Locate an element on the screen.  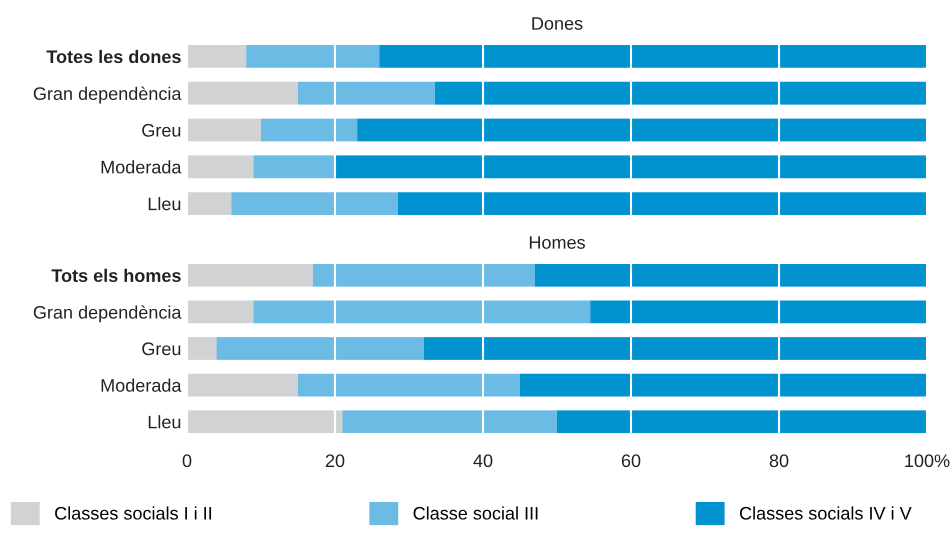
legend-label: Classes socials I i II is located at coordinates (133, 513).